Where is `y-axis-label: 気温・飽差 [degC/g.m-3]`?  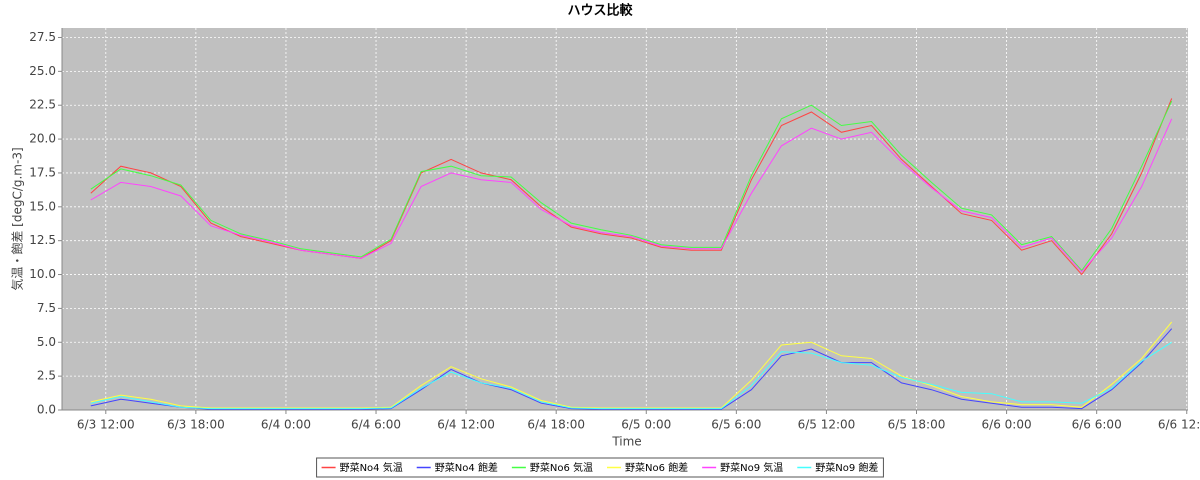
y-axis-label: 気温・飽差 [degC/g.m-3] is located at coordinates (17, 218).